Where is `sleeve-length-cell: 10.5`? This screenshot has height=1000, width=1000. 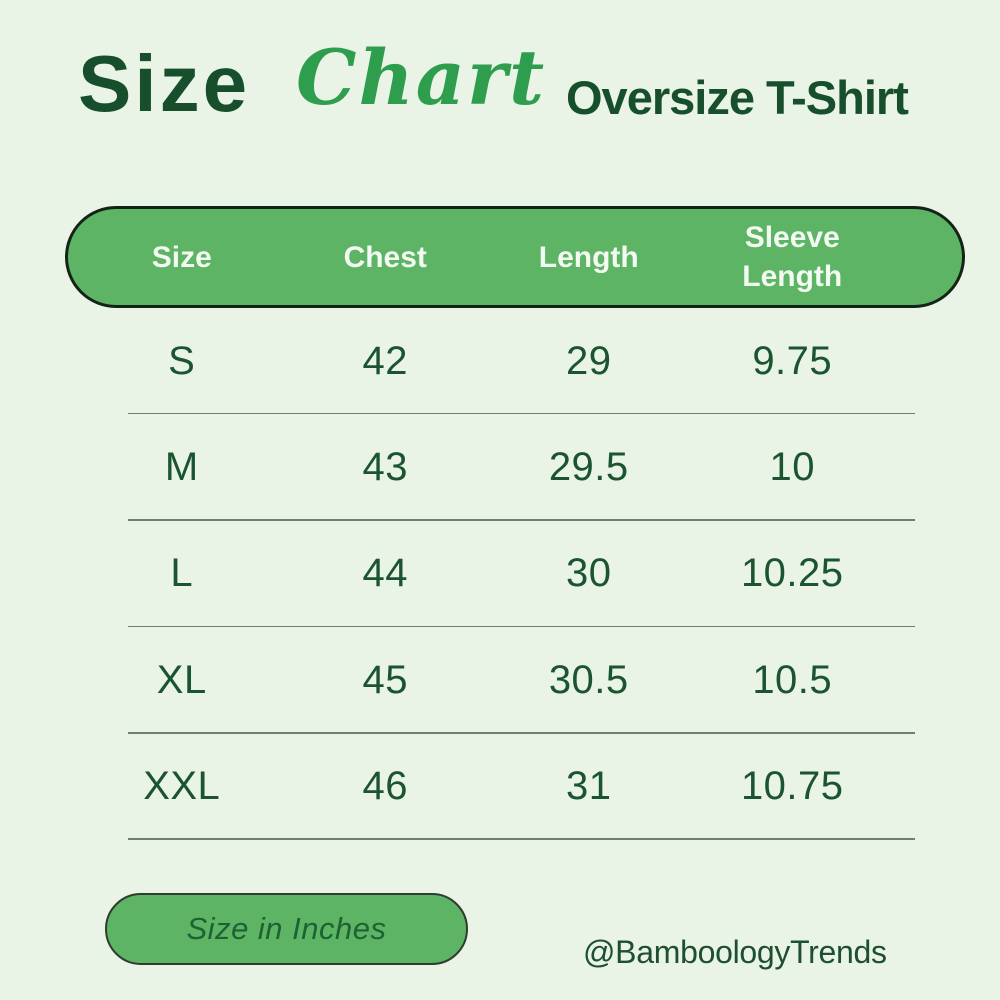 sleeve-length-cell: 10.5 is located at coordinates (792, 679).